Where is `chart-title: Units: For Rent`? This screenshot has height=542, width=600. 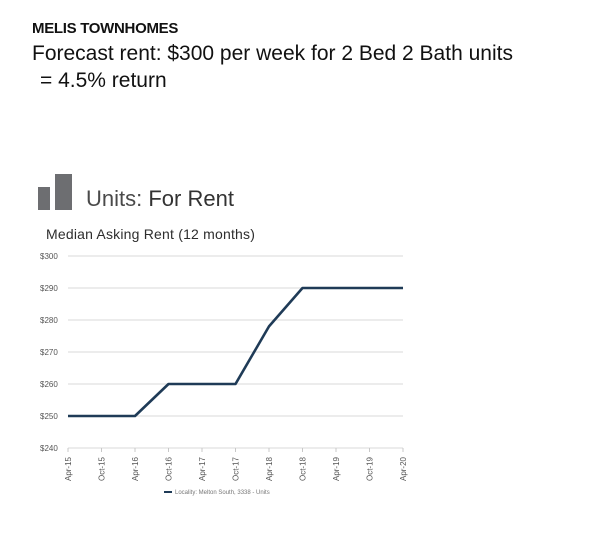 chart-title: Units: For Rent is located at coordinates (160, 198).